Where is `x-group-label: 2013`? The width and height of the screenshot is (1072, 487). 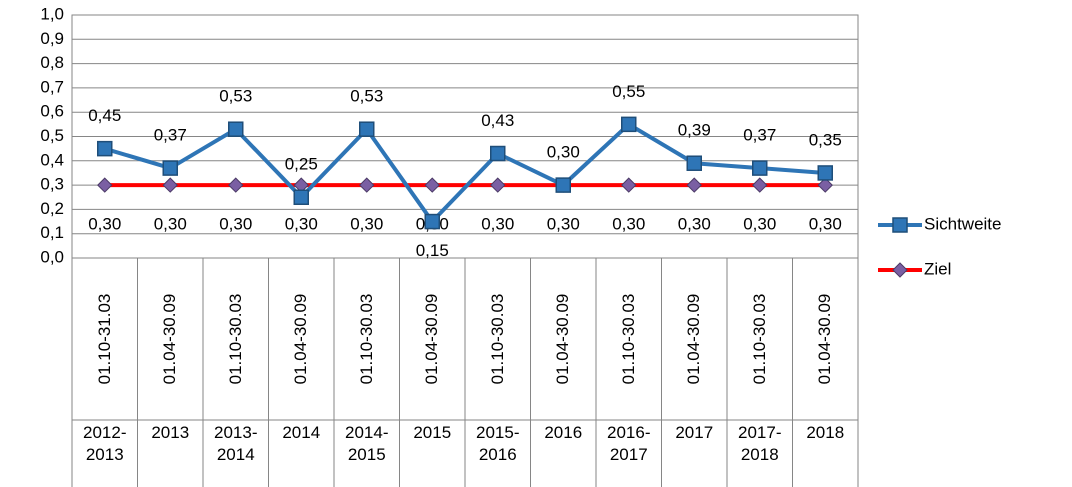
x-group-label: 2013 is located at coordinates (170, 432).